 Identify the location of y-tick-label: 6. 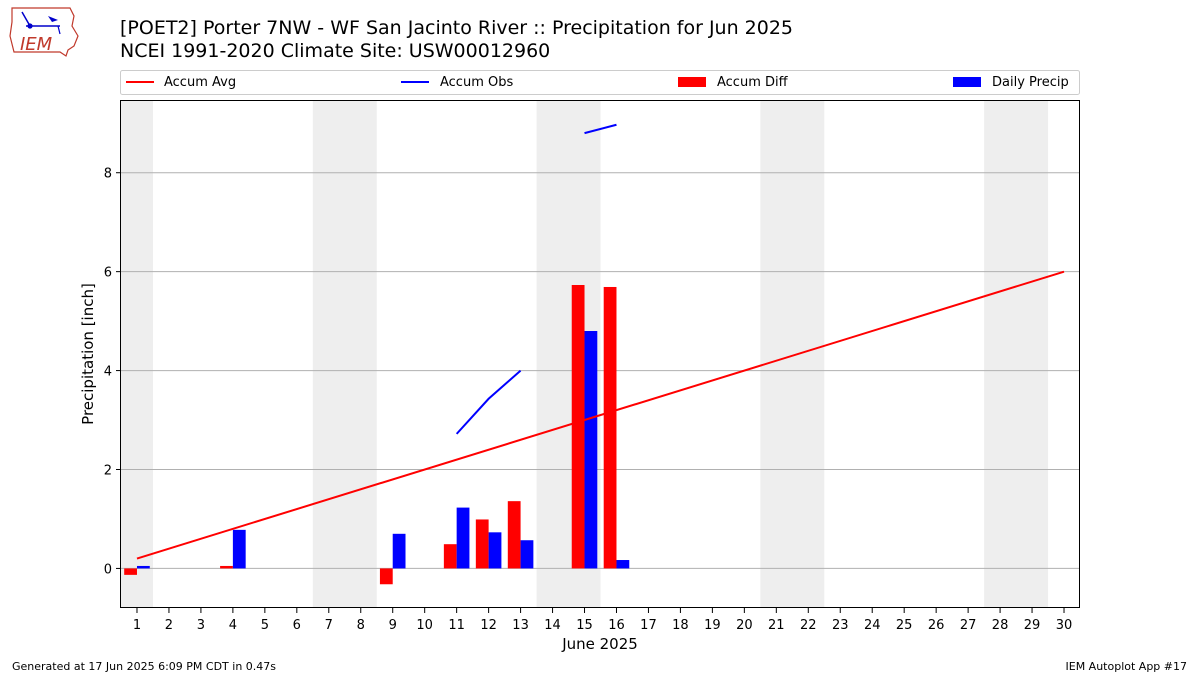
(108, 273).